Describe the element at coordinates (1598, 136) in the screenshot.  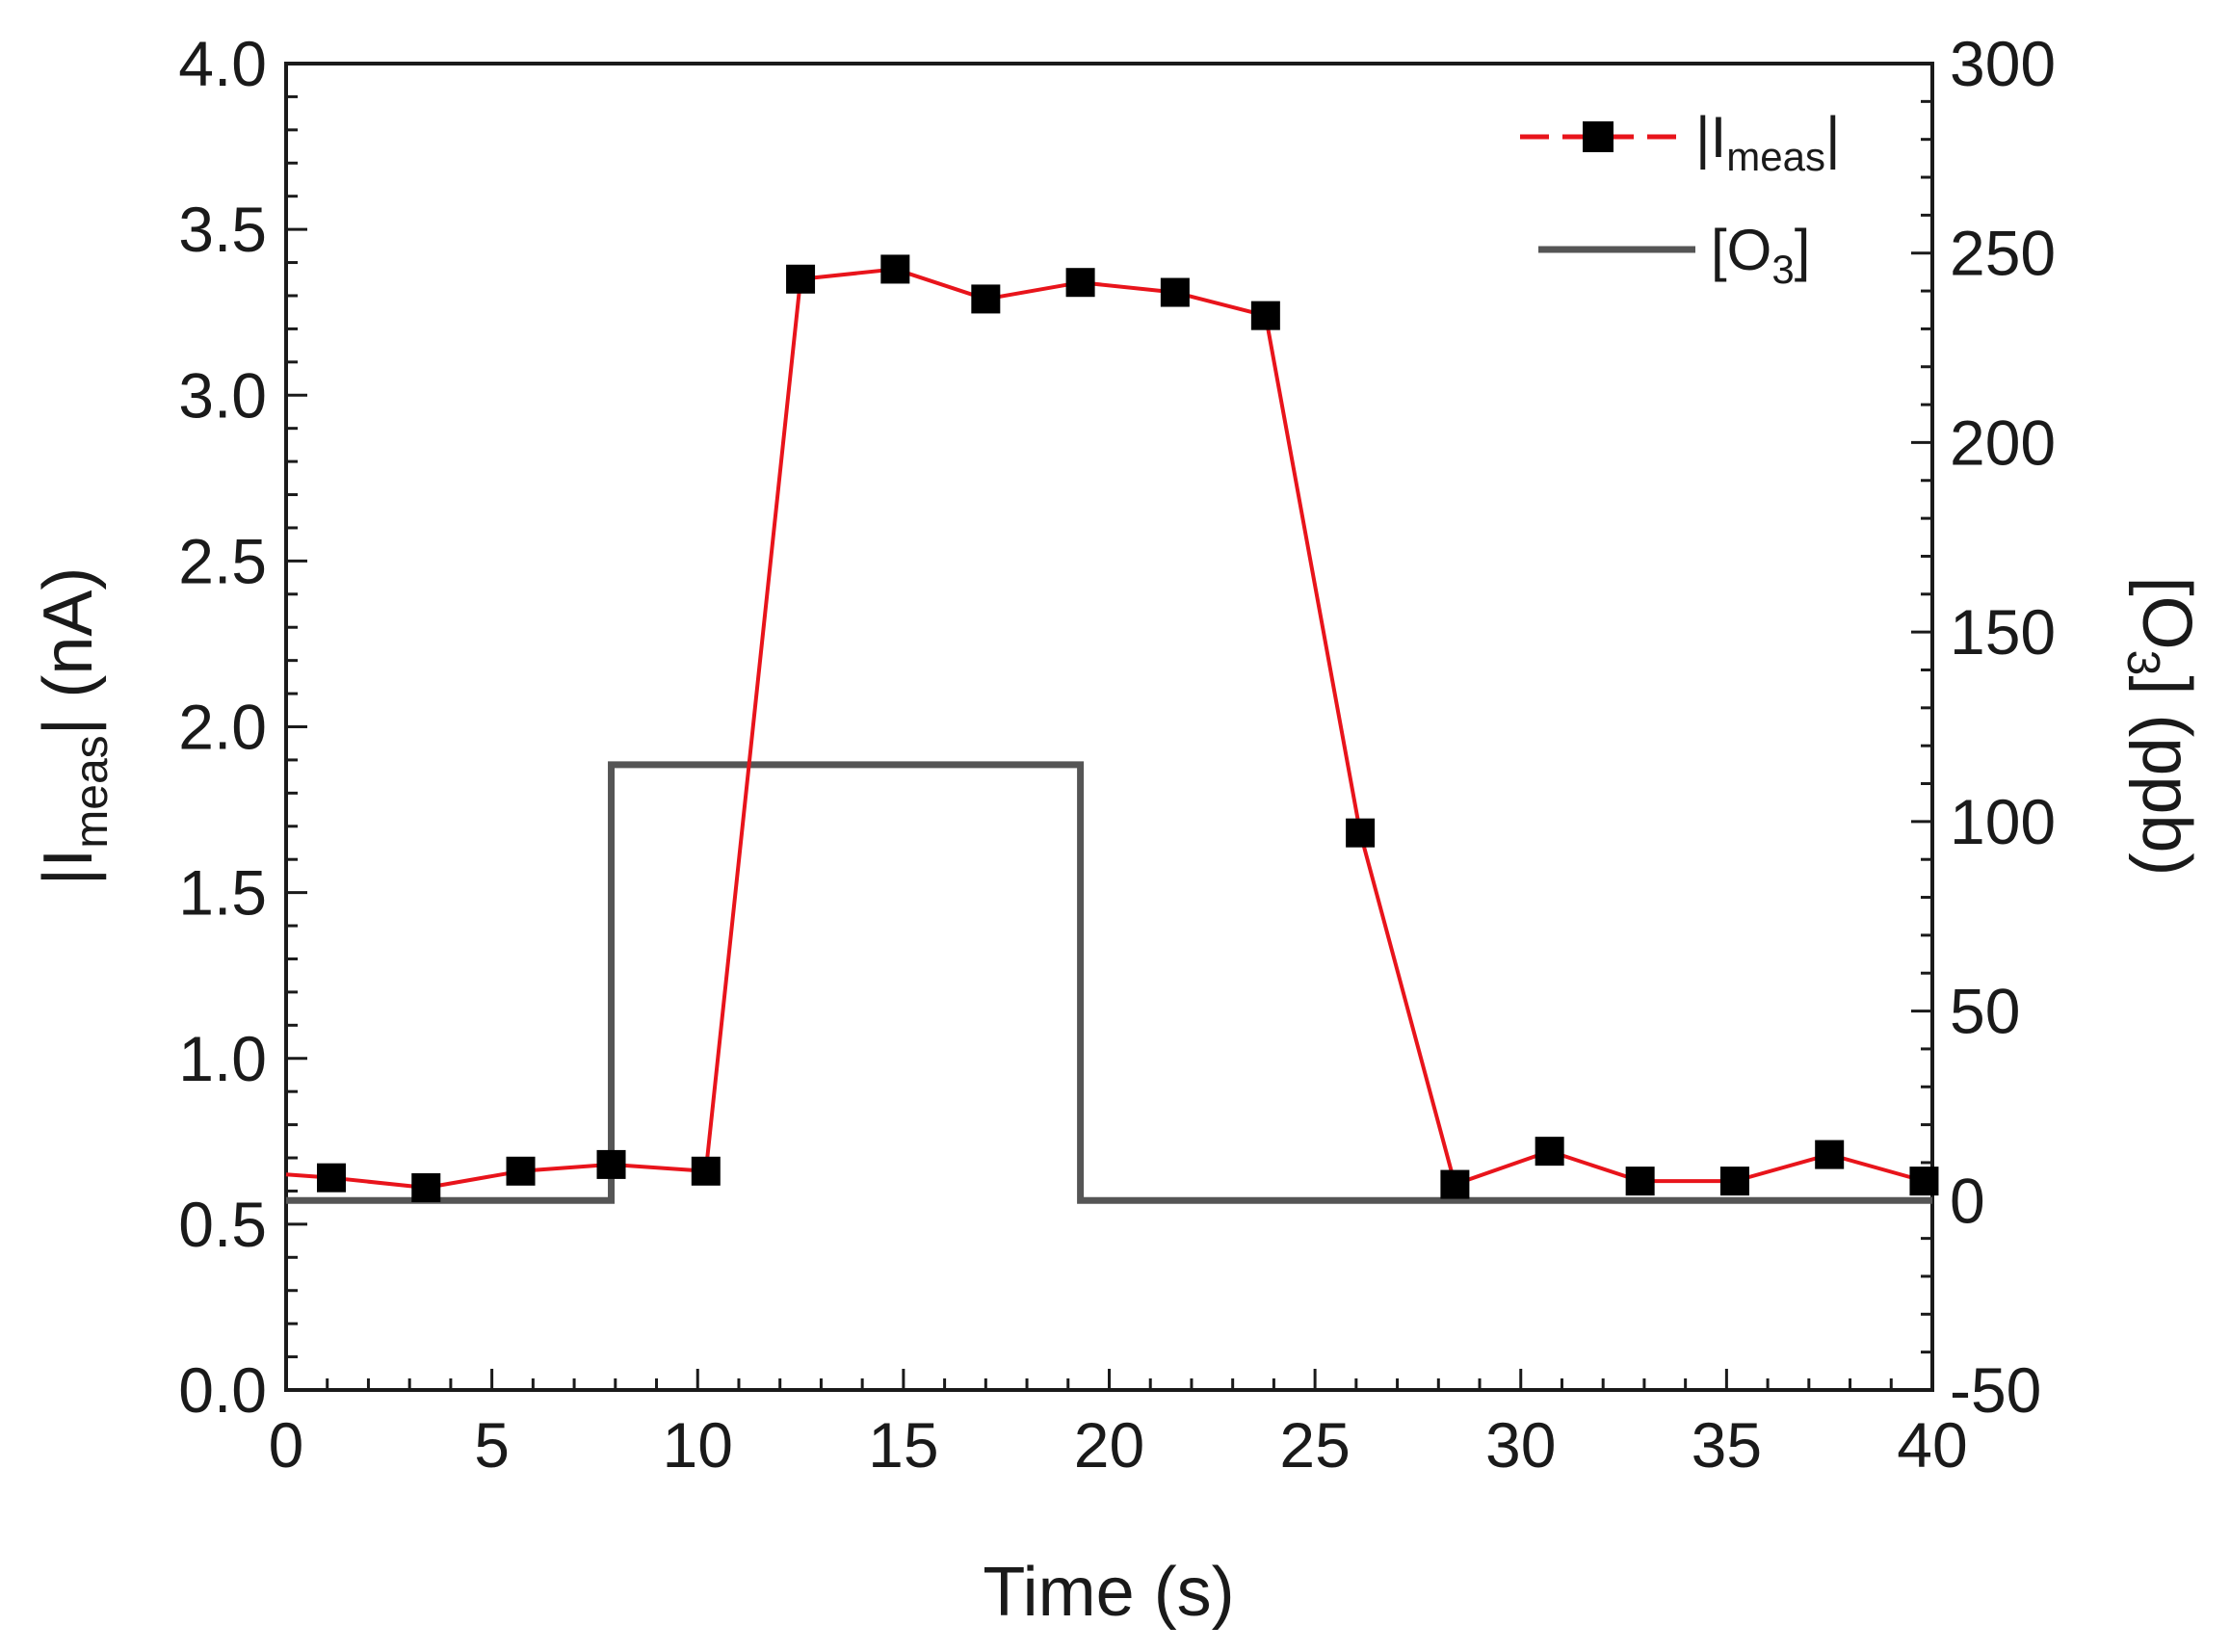
I see `legend-imeas-marker` at that location.